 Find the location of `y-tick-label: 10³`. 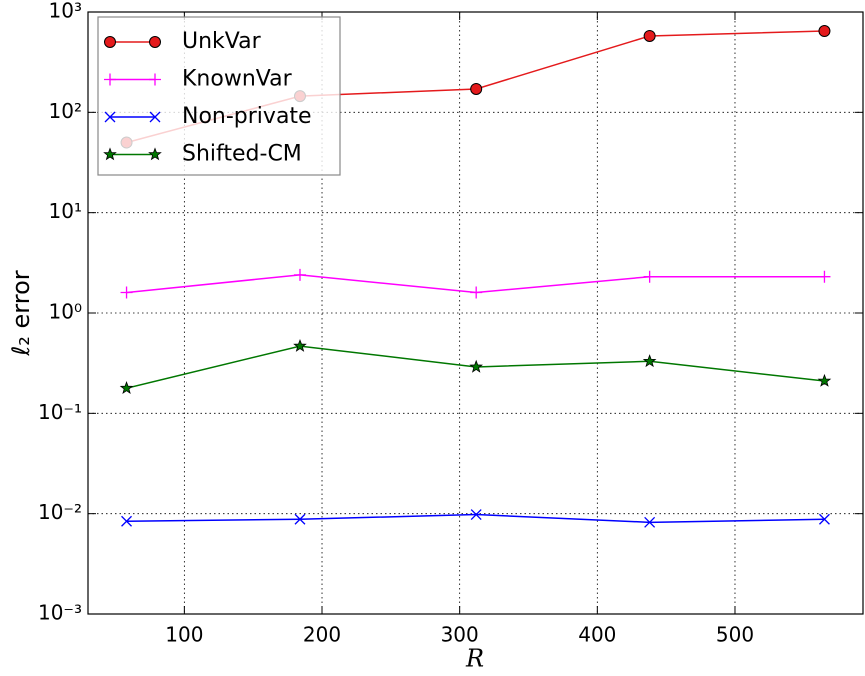

y-tick-label: 10³ is located at coordinates (65, 11).